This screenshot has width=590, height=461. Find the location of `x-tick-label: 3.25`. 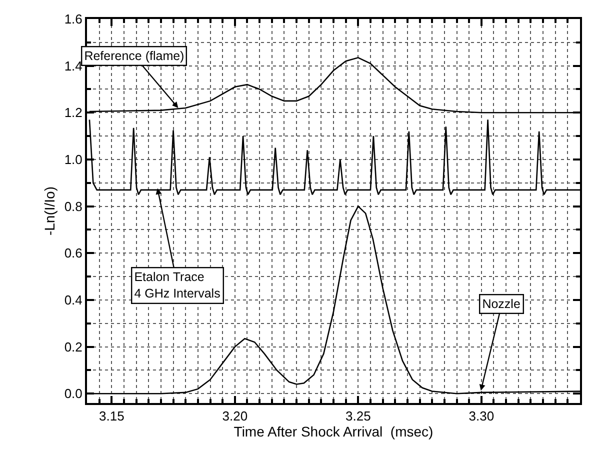

x-tick-label: 3.25 is located at coordinates (358, 416).